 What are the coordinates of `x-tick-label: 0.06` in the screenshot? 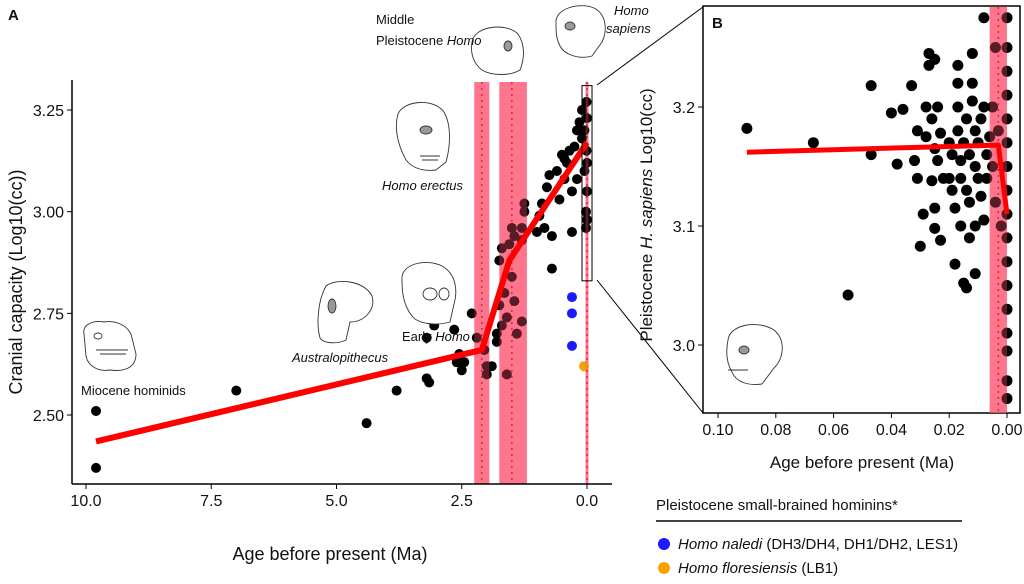 It's located at (833, 430).